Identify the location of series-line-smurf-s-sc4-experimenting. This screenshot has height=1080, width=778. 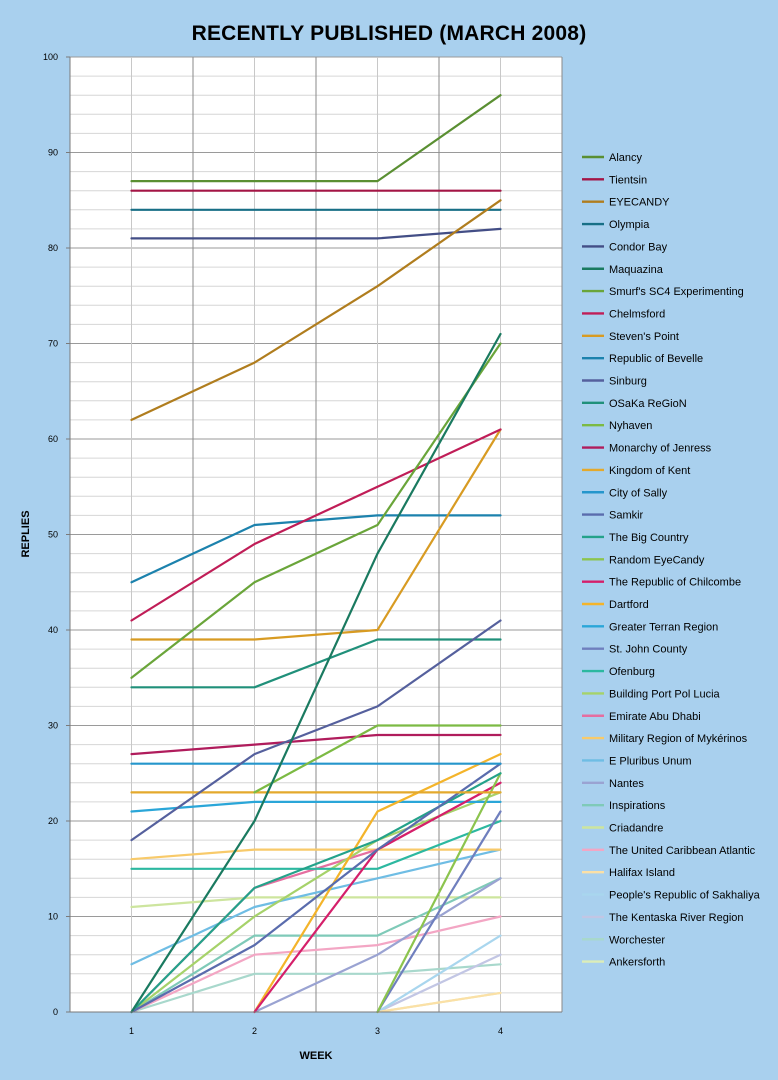
(316, 510).